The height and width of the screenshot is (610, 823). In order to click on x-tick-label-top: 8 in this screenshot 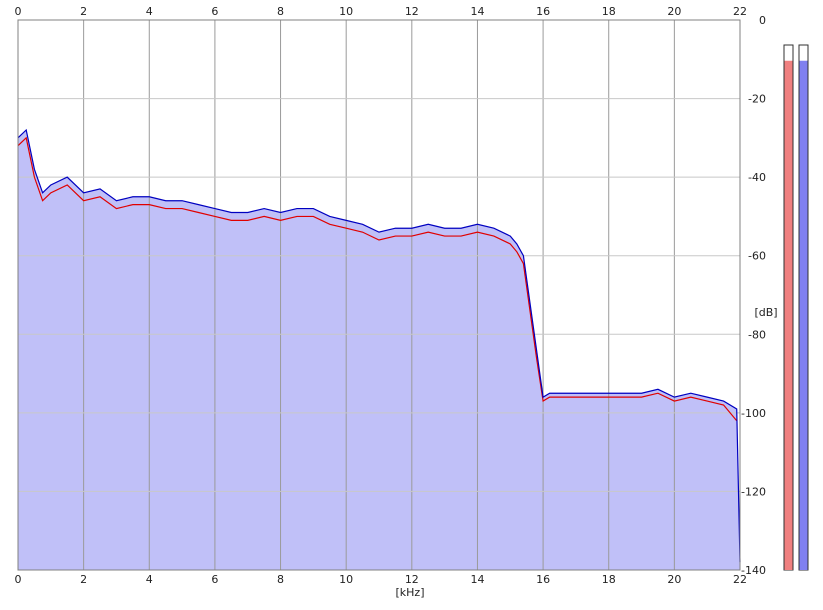, I will do `click(280, 11)`.